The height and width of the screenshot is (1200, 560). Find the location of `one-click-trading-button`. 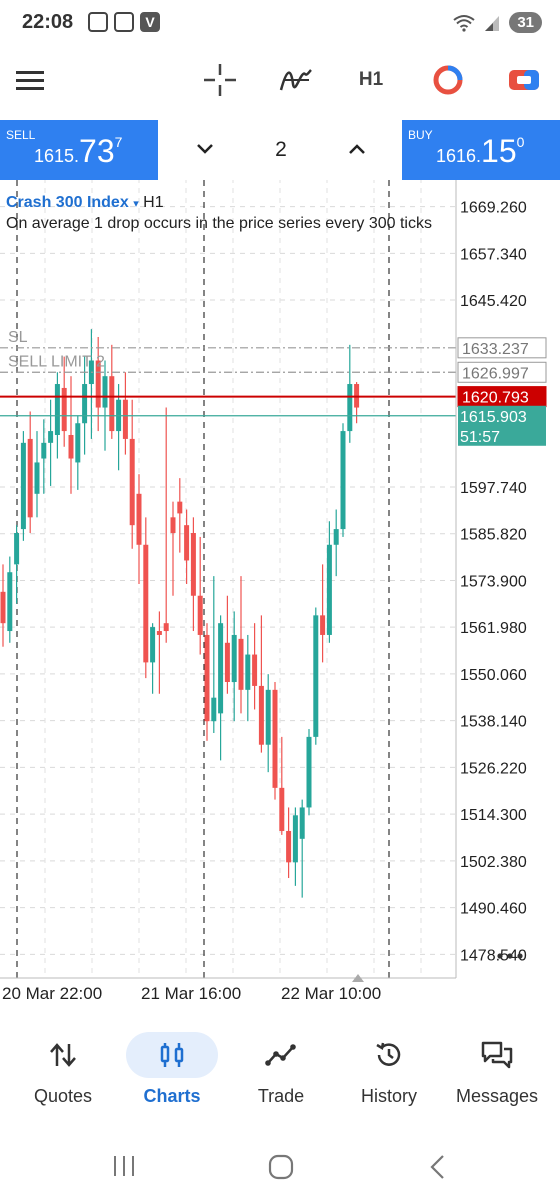

one-click-trading-button is located at coordinates (524, 80).